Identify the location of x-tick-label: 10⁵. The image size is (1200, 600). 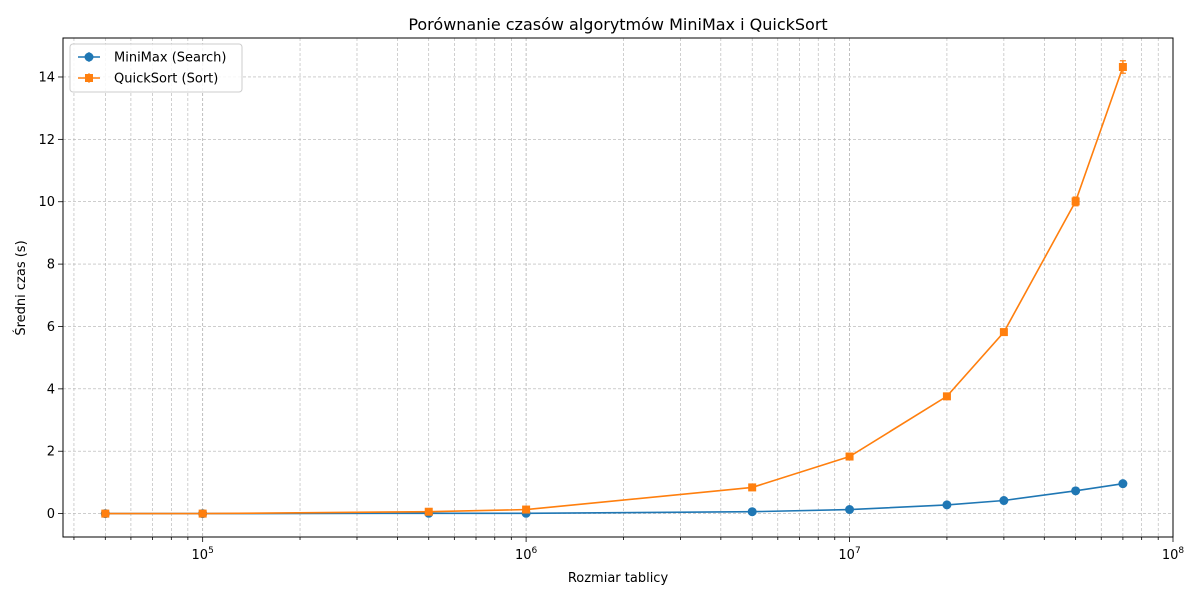
(203, 554).